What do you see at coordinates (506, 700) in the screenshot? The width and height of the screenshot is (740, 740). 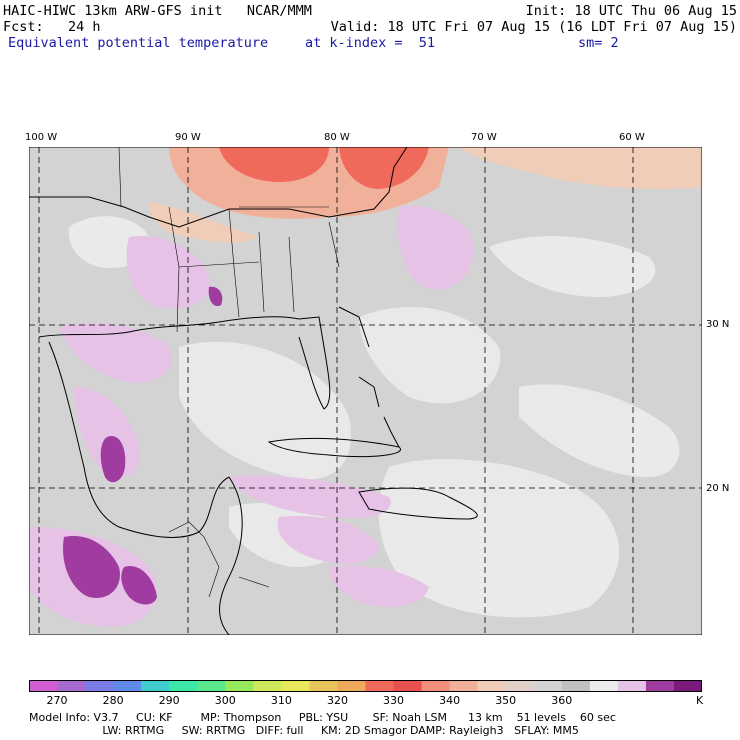 I see `colorbar-label: 350` at bounding box center [506, 700].